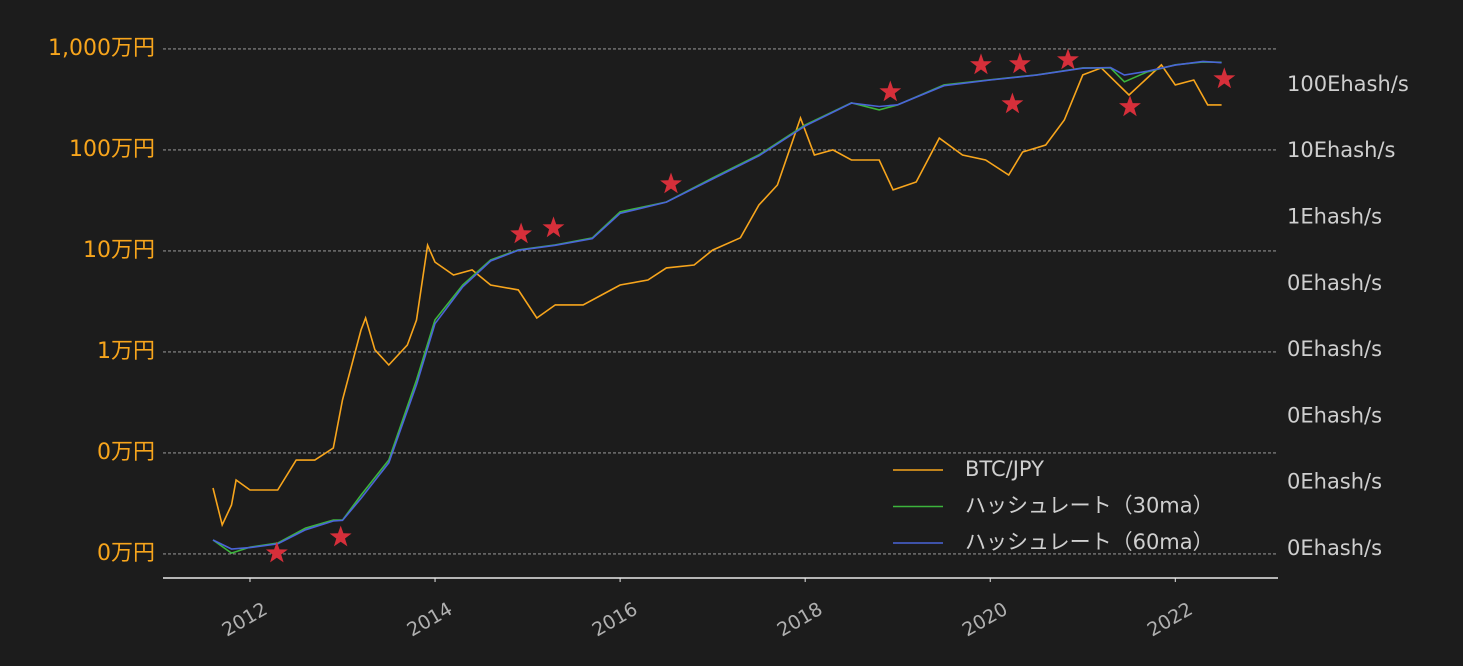  I want to click on legend-label: BTC/JPY, so click(1004, 469).